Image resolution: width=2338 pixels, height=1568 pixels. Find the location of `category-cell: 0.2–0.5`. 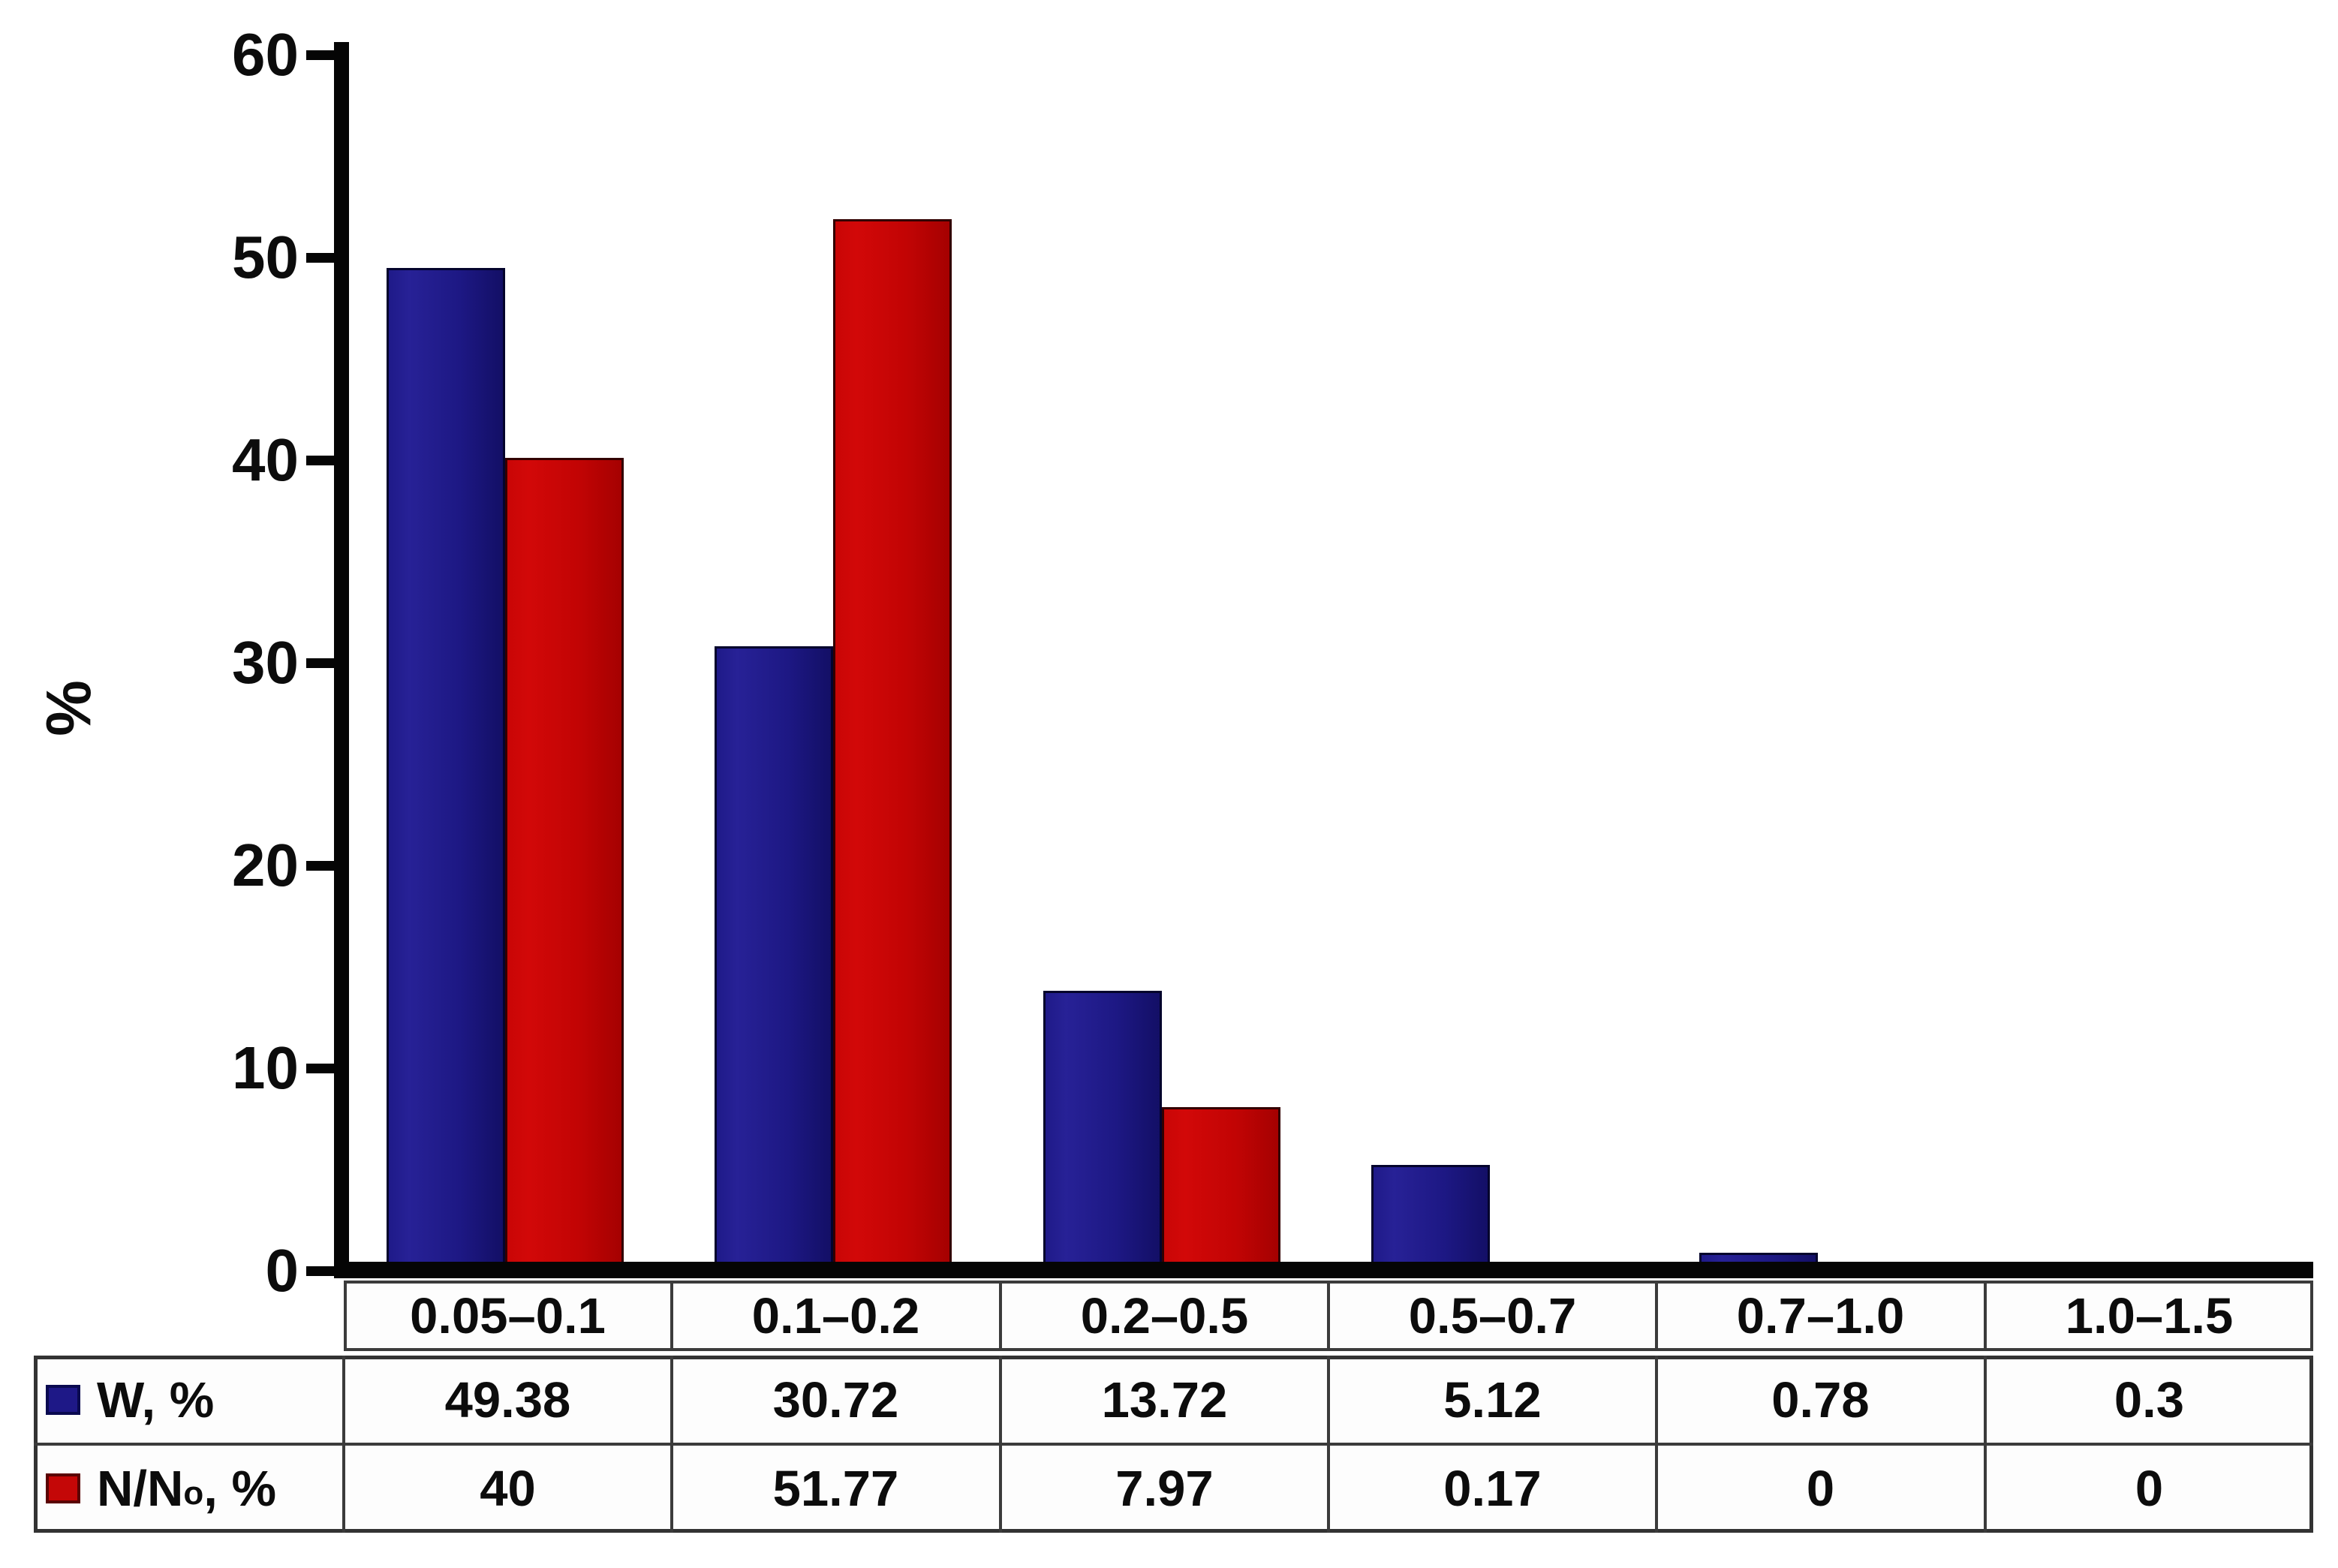

category-cell: 0.2–0.5 is located at coordinates (1164, 1315).